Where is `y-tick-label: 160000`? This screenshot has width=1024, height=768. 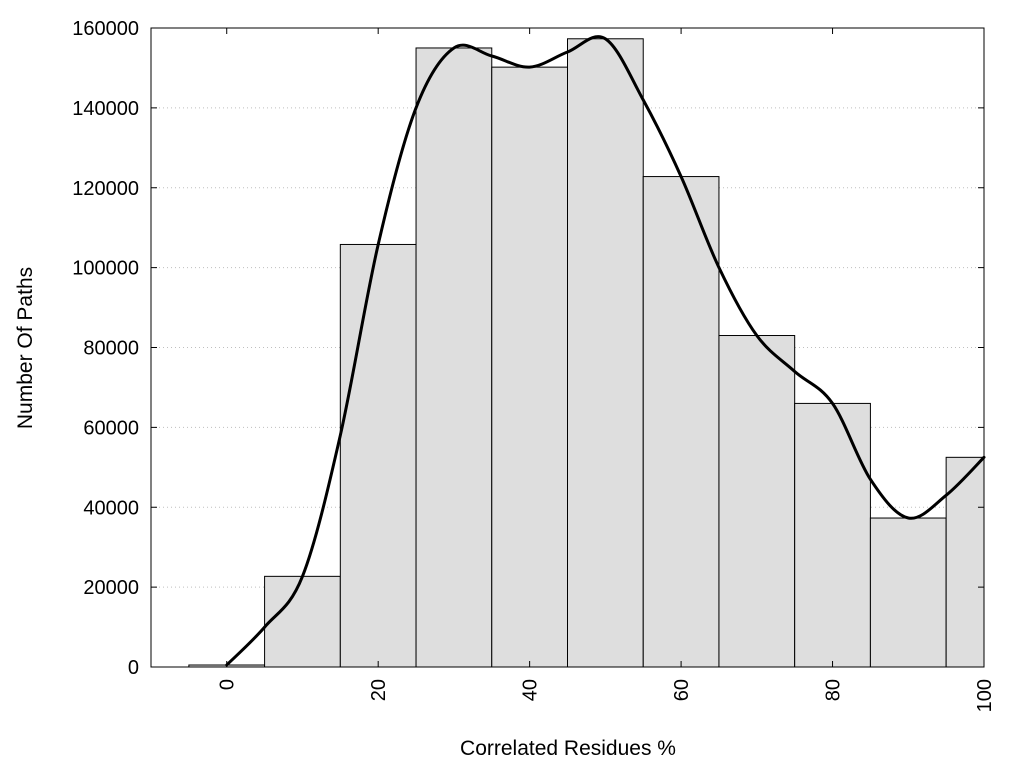
y-tick-label: 160000 is located at coordinates (105, 29).